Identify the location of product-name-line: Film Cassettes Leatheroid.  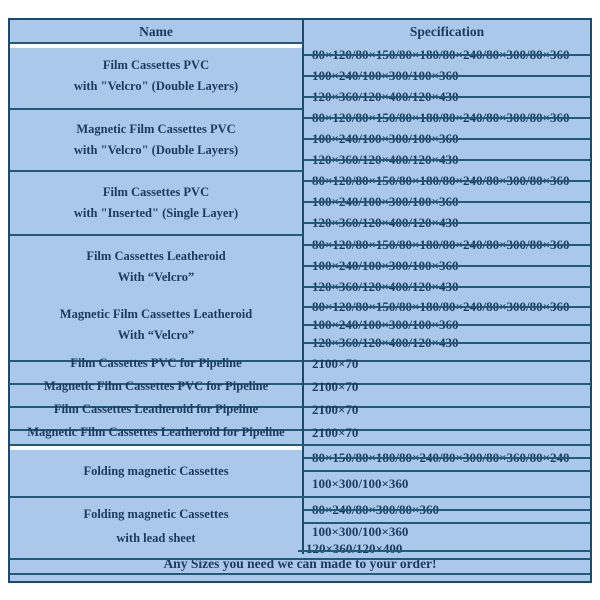
(156, 256).